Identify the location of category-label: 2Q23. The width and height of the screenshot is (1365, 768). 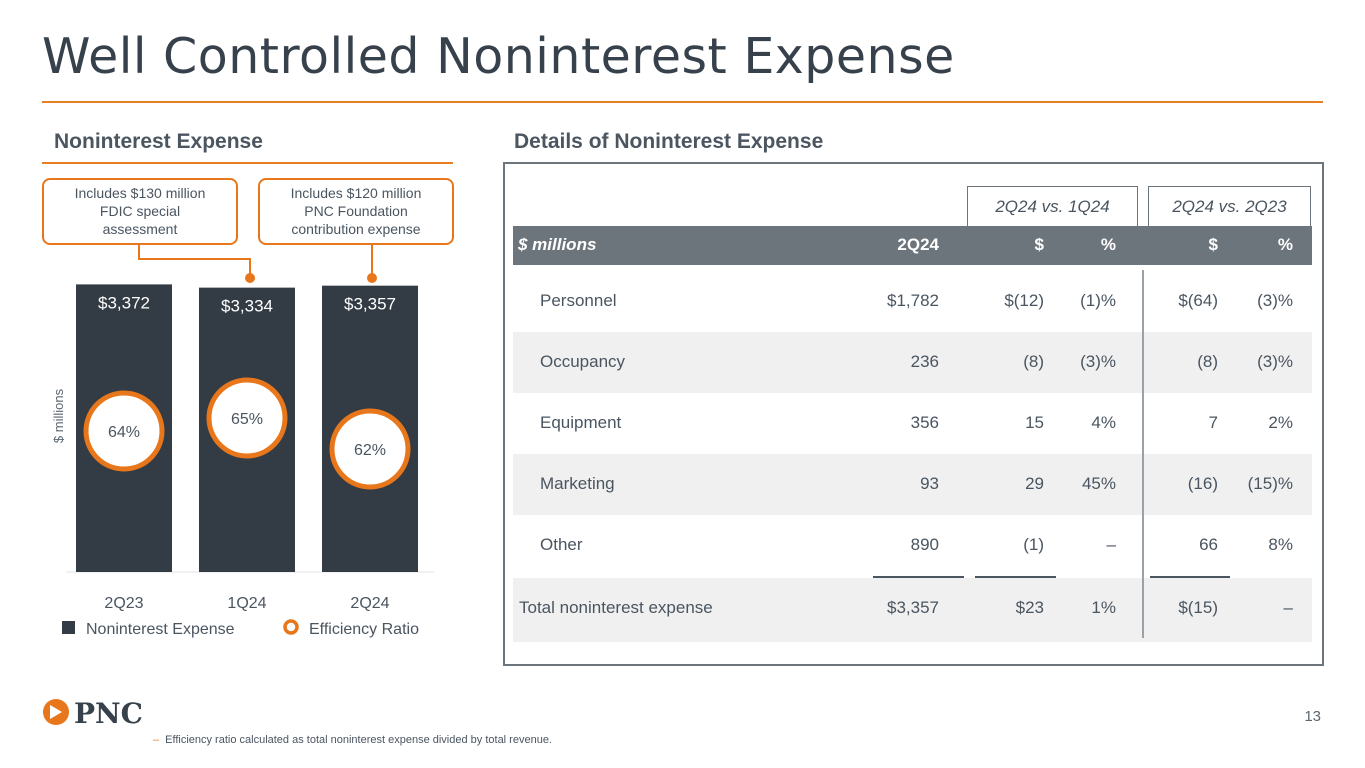
(123, 603).